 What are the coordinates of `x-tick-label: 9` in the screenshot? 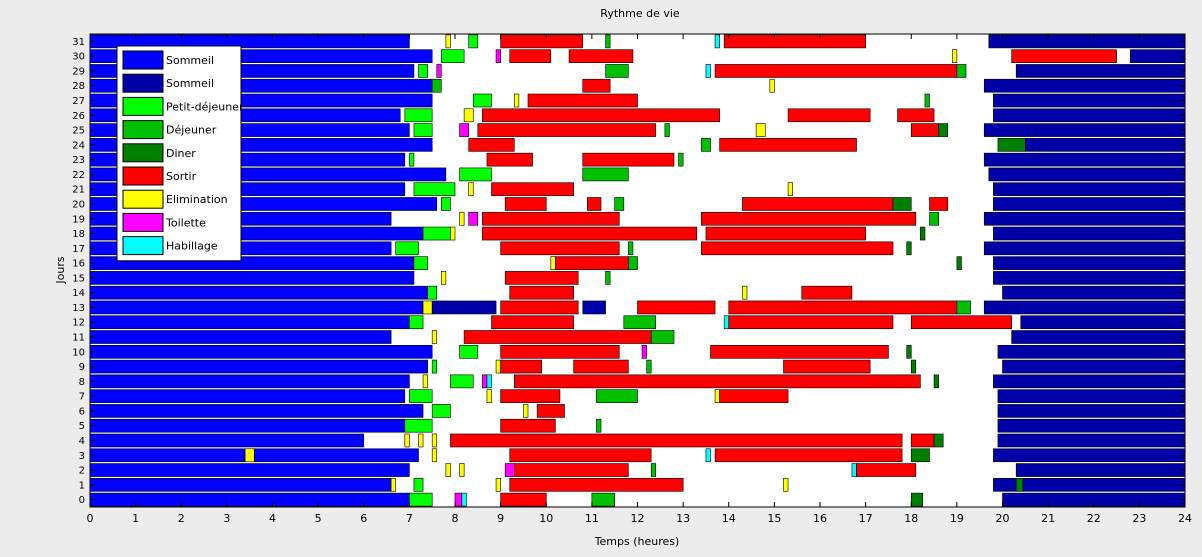 It's located at (500, 518).